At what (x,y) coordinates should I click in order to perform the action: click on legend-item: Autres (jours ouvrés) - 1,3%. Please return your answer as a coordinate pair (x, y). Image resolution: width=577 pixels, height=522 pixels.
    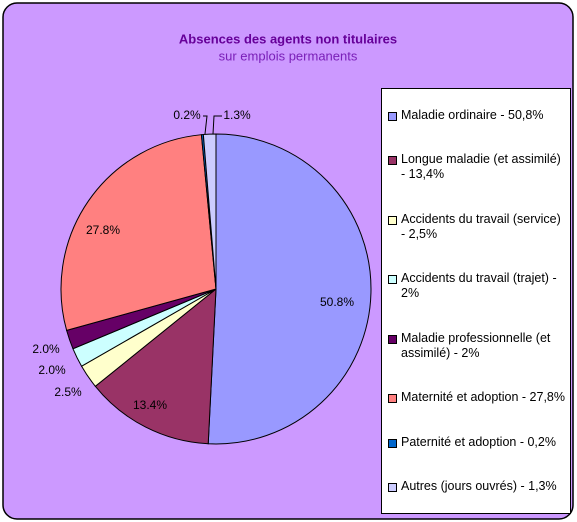
    Looking at the image, I should click on (477, 486).